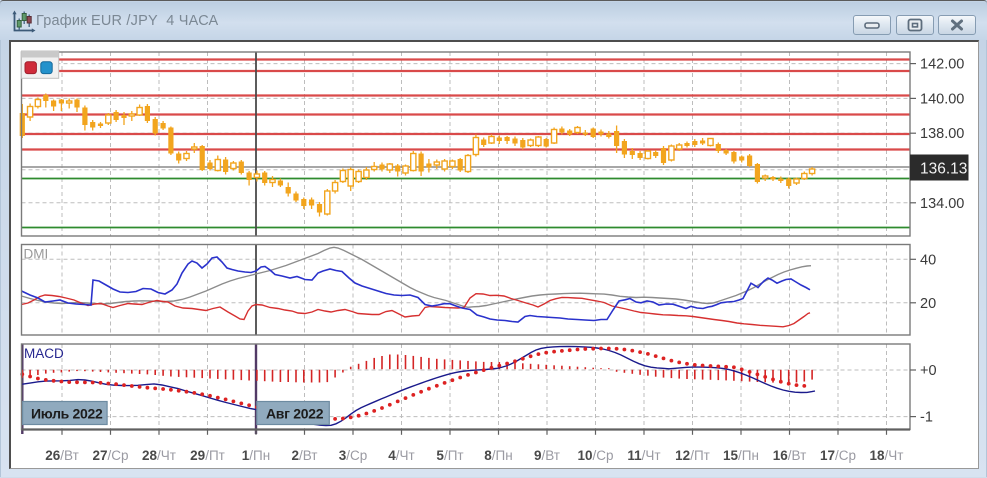  What do you see at coordinates (942, 99) in the screenshot?
I see `svg-text: 140.00` at bounding box center [942, 99].